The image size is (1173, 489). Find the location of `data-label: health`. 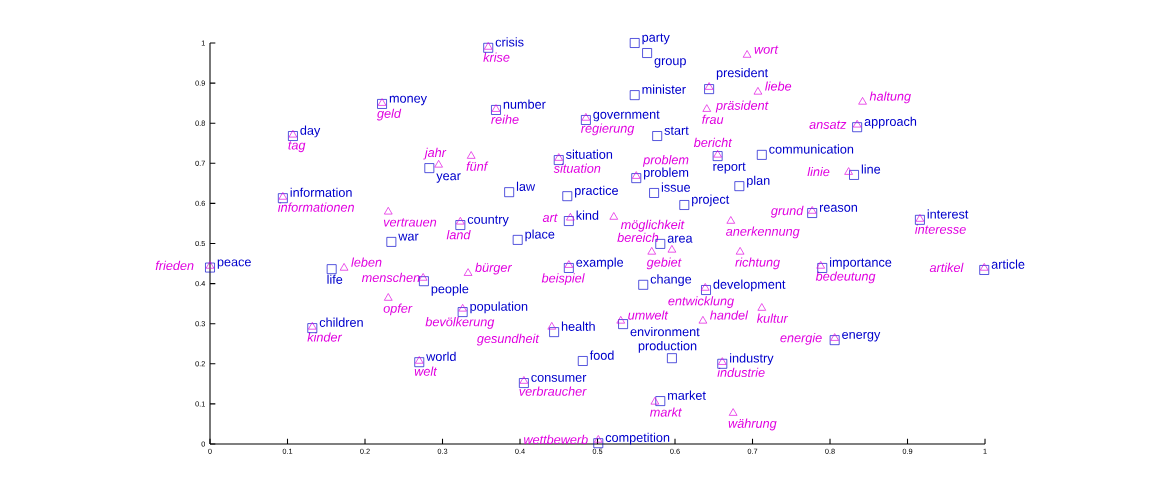

data-label: health is located at coordinates (578, 326).